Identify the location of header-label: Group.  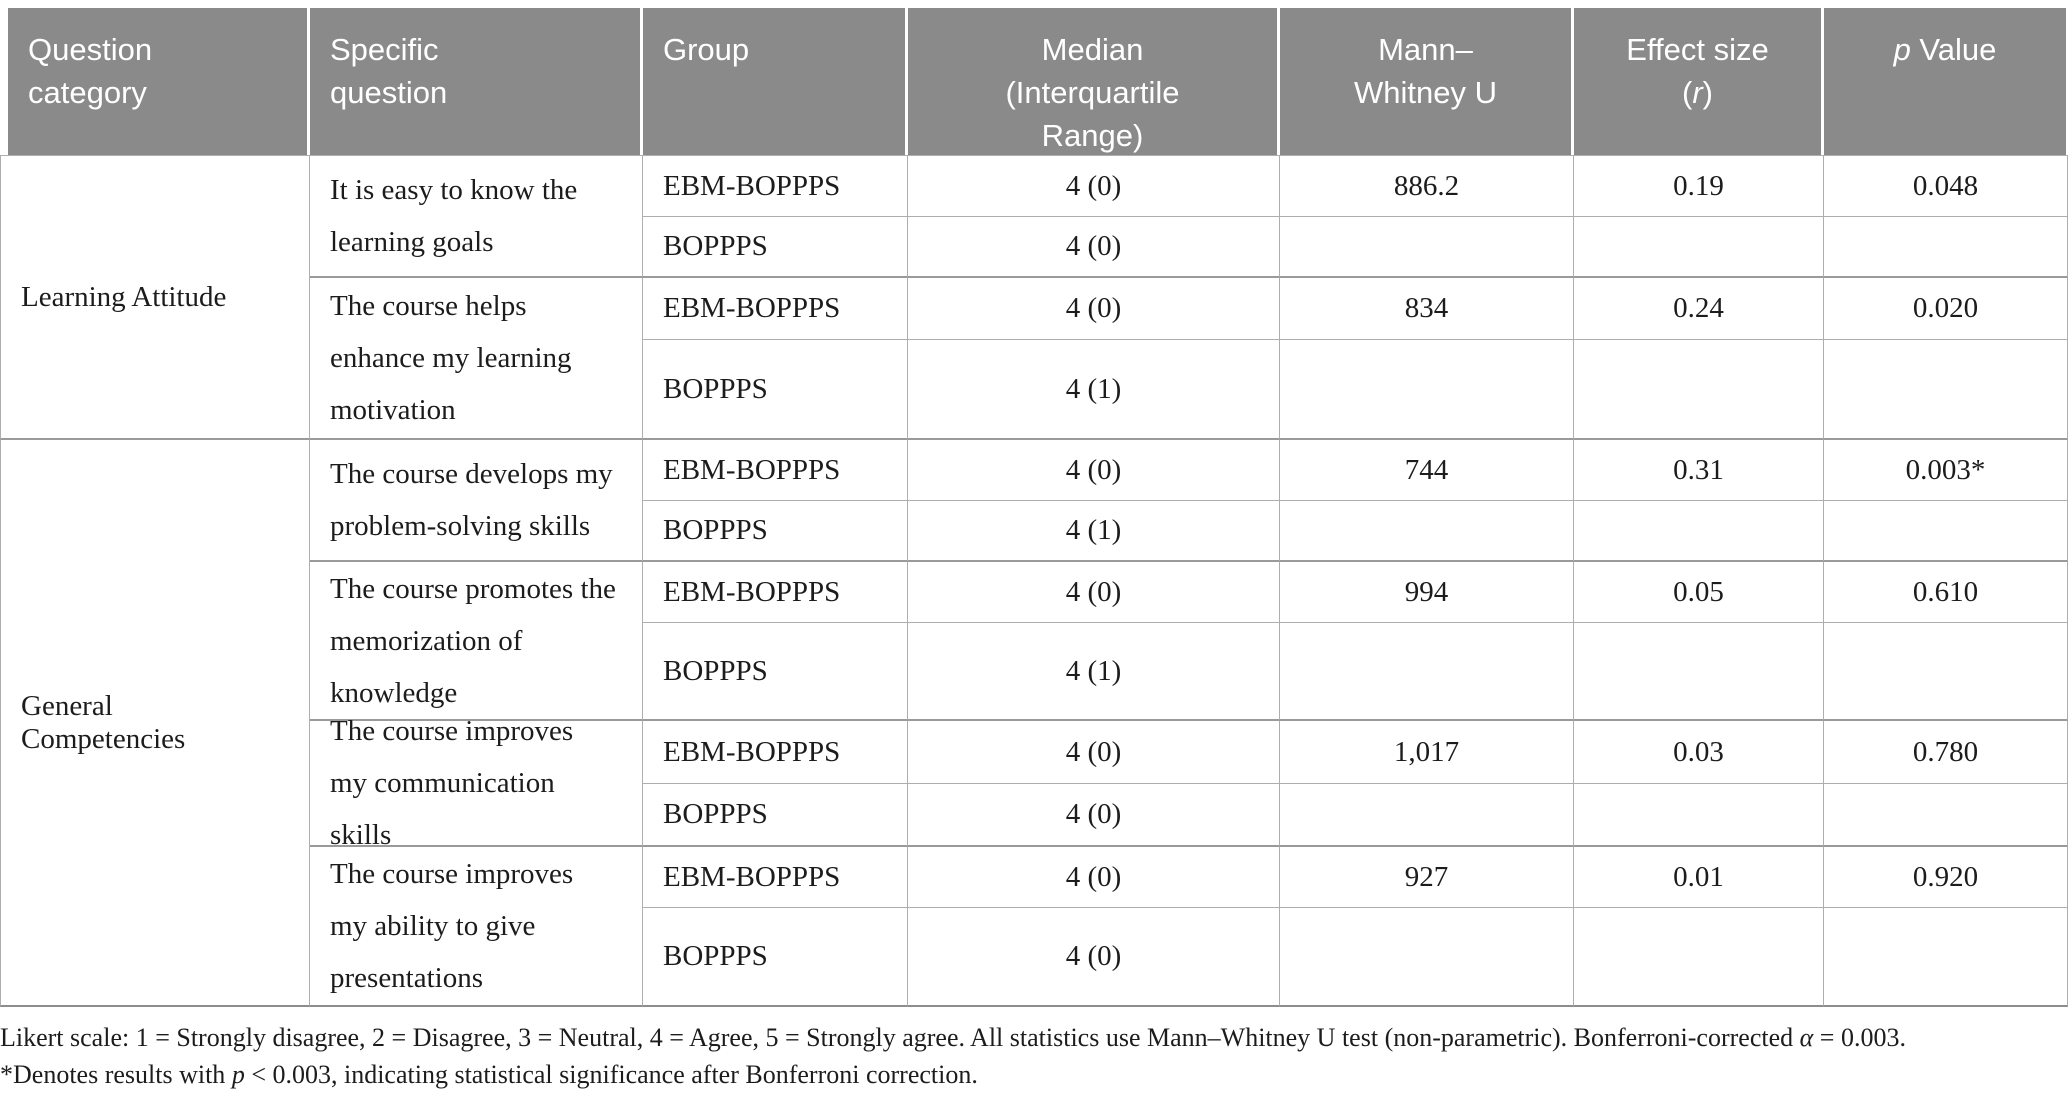
(706, 49).